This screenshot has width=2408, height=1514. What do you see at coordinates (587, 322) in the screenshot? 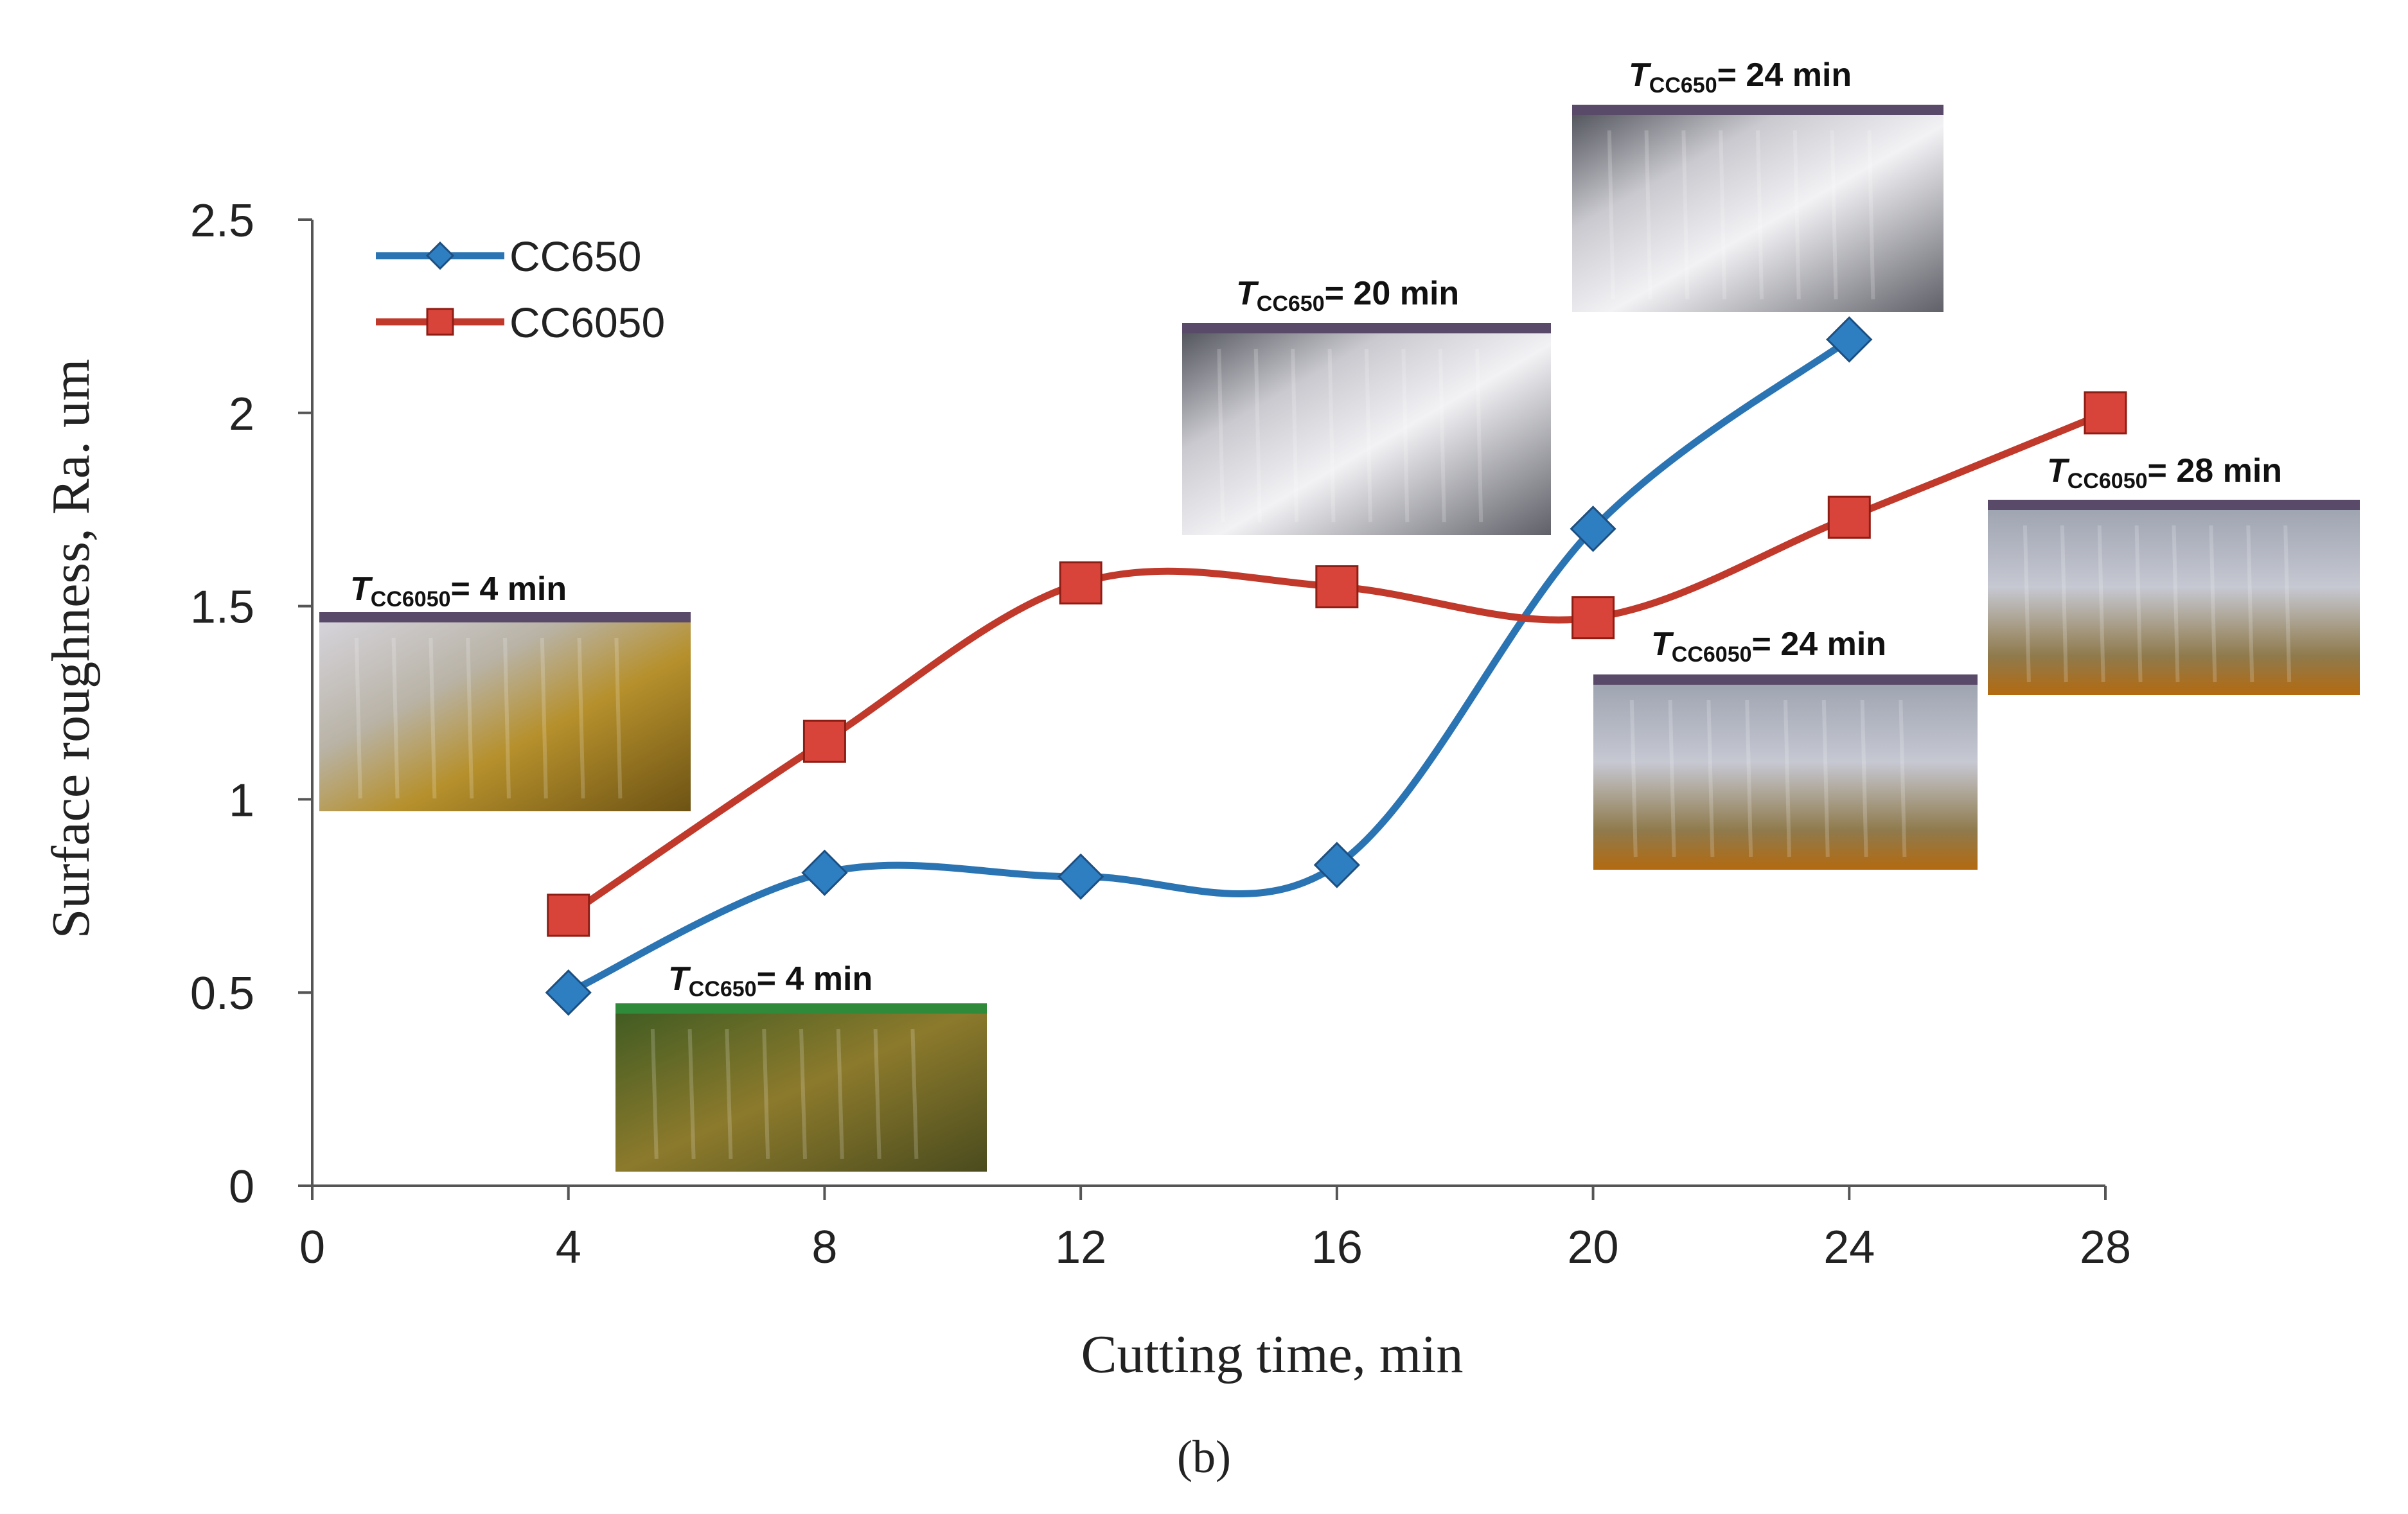
I see `legend-label: CC6050` at bounding box center [587, 322].